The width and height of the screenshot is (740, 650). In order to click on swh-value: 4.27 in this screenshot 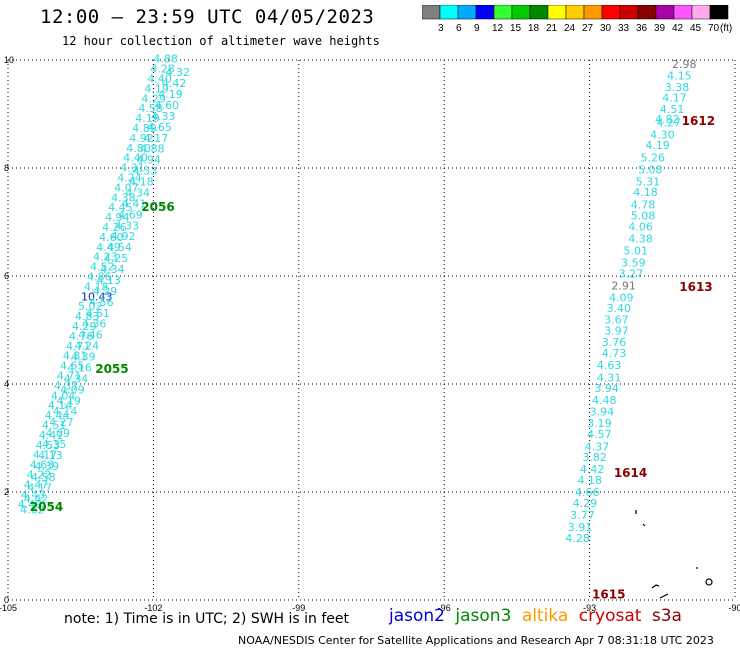, I will do `click(61, 422)`.